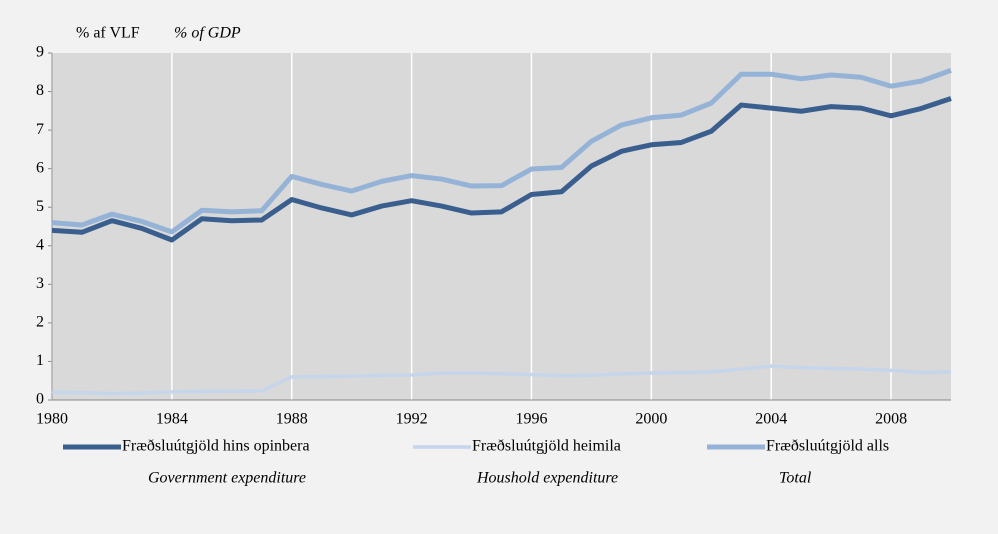  Describe the element at coordinates (227, 478) in the screenshot. I see `legend-label-en: Government expenditure` at that location.